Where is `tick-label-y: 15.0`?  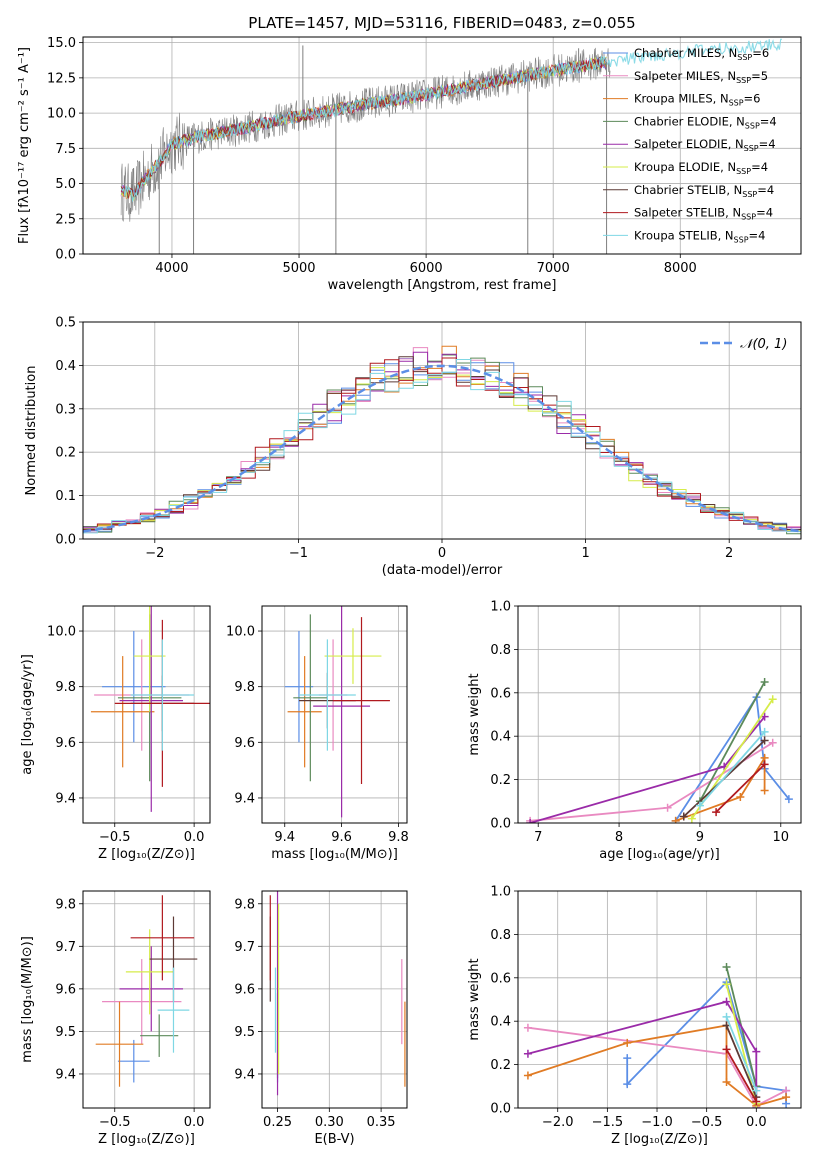
tick-label-y: 15.0 is located at coordinates (61, 43).